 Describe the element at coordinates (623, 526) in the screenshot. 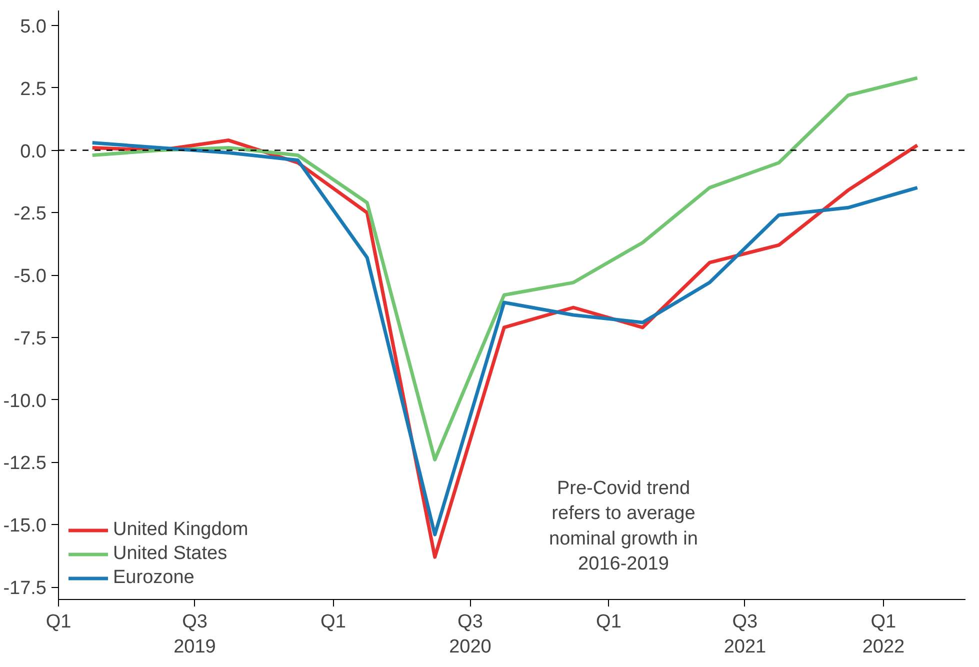

I see `annotation: Pre-Covid trend refers to average nominal growth in 2016-2019` at that location.